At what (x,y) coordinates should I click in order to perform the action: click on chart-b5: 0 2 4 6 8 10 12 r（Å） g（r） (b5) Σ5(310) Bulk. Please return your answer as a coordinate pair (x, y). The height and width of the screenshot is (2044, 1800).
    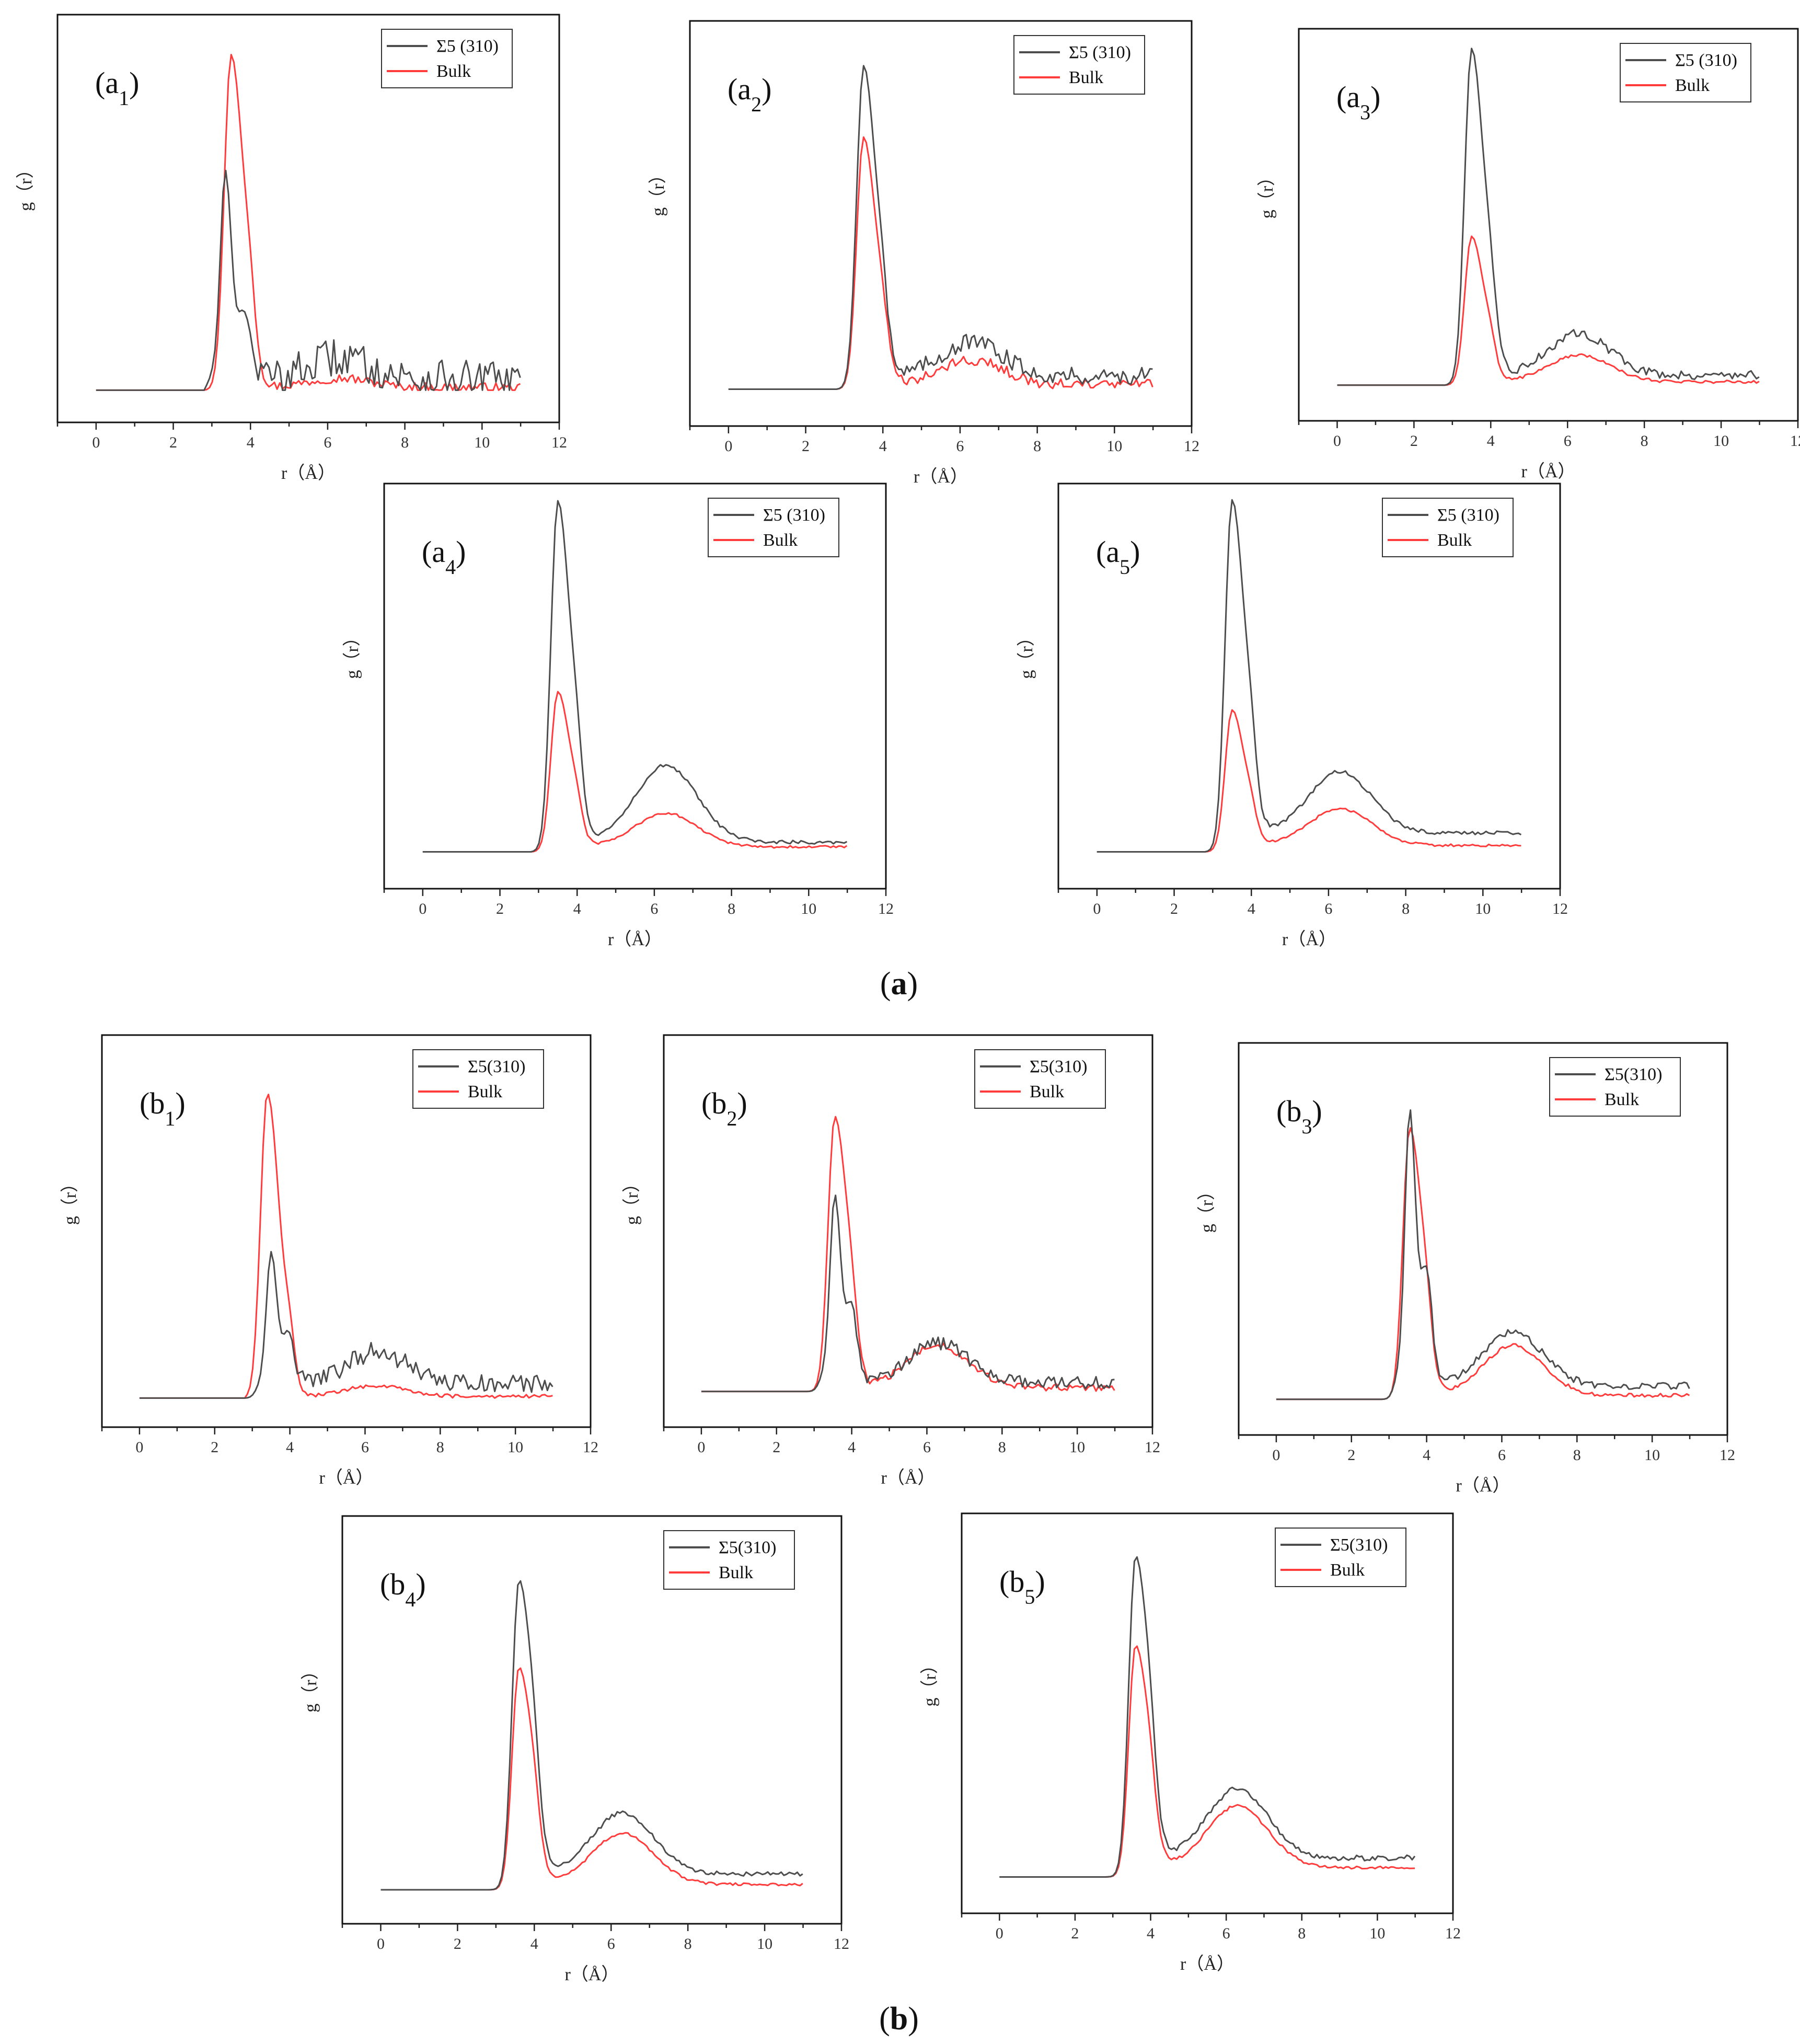
    Looking at the image, I should click on (1190, 1743).